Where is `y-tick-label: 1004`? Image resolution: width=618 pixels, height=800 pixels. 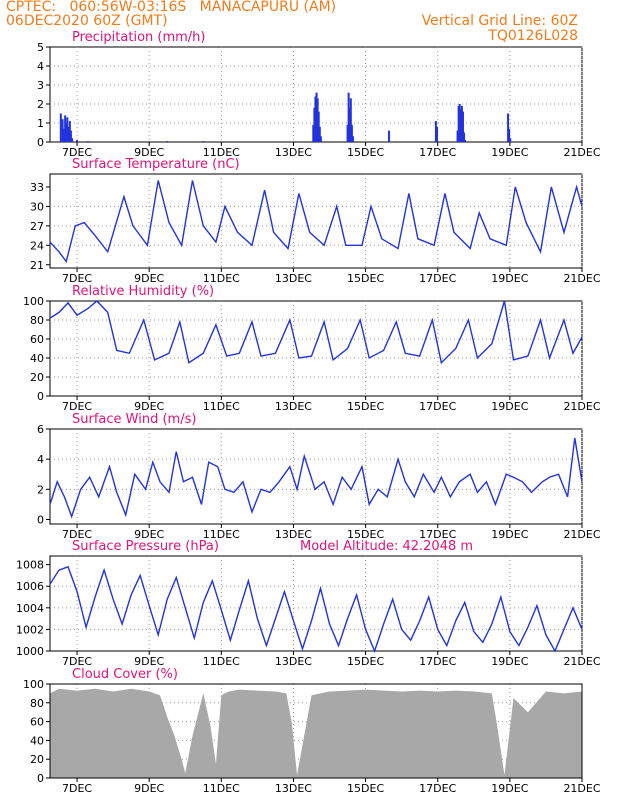
y-tick-label: 1004 is located at coordinates (30, 608).